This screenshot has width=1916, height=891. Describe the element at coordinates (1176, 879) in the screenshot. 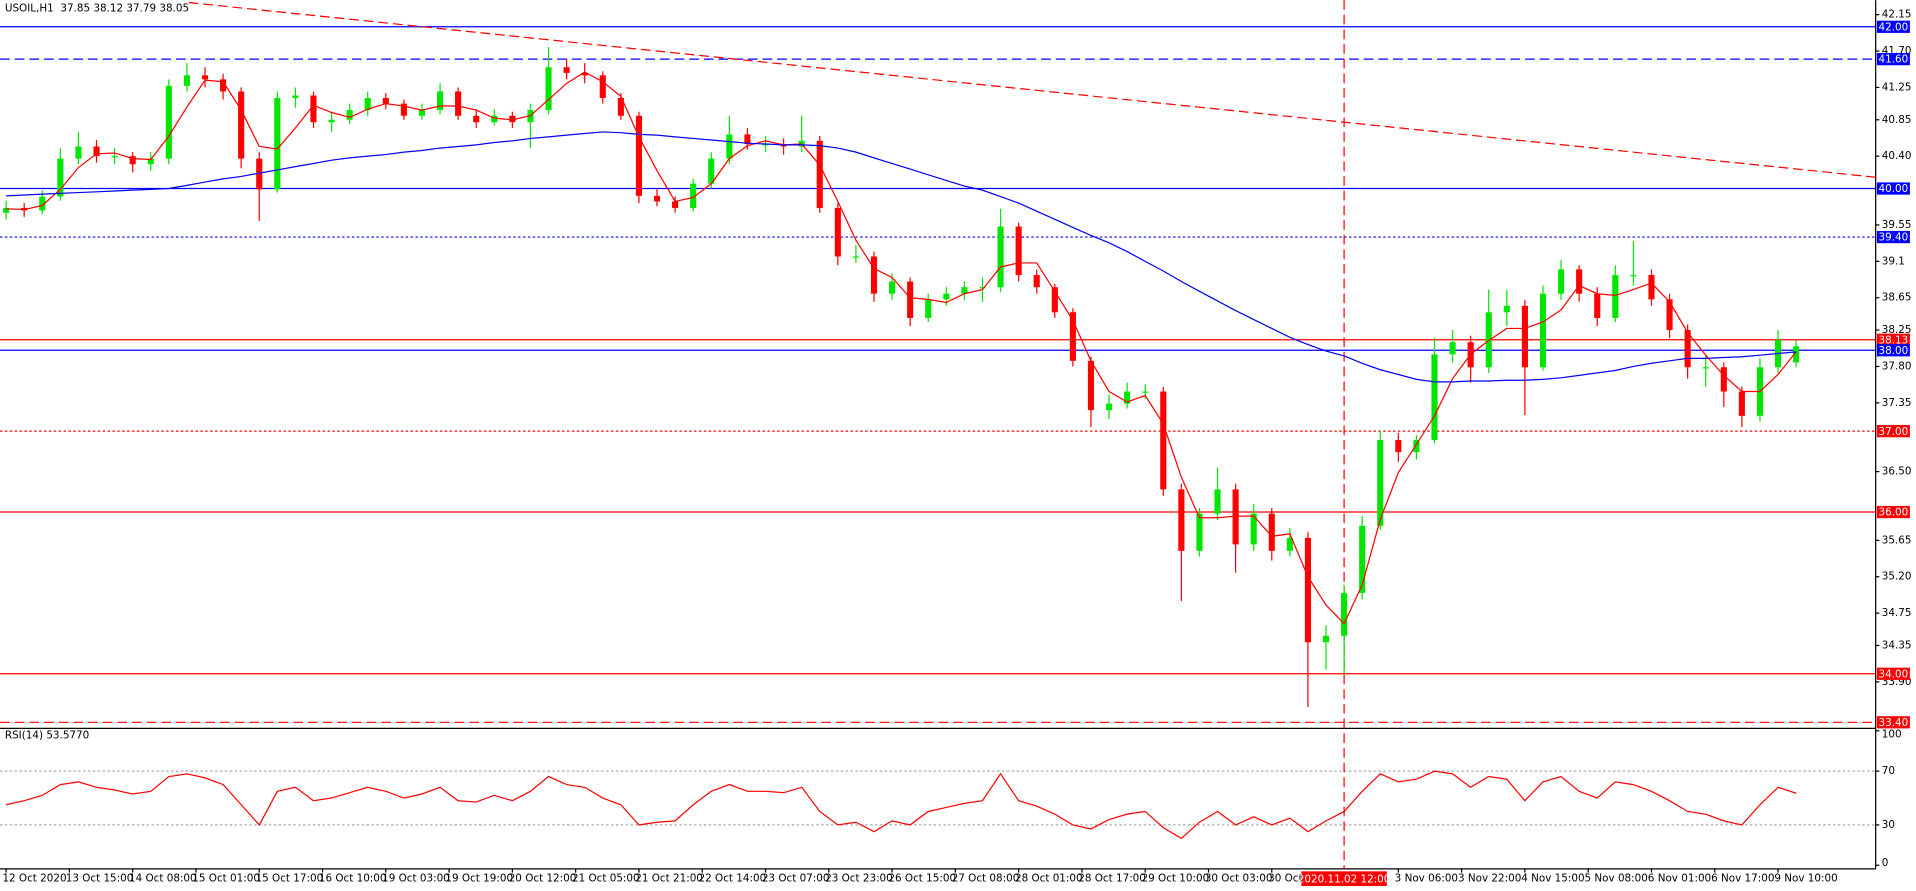

I see `x-tick-label: 29 Oct 10:00` at that location.